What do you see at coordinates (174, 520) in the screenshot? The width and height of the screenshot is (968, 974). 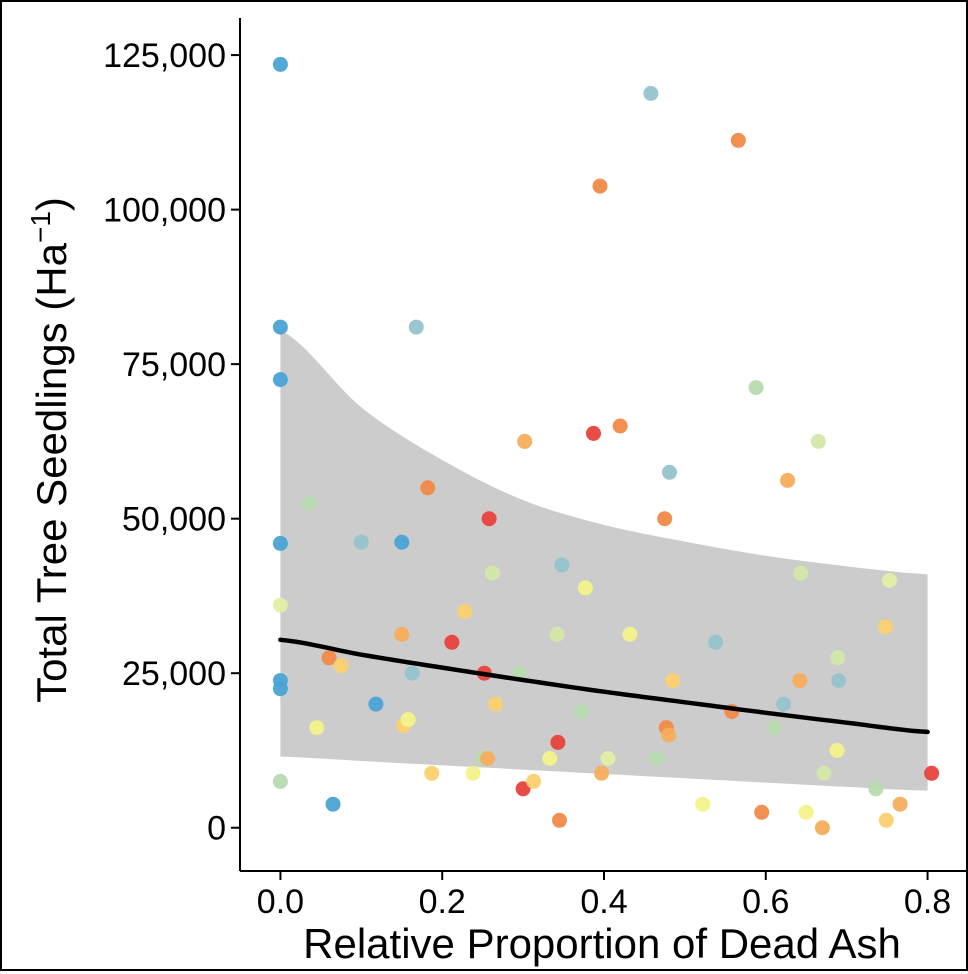 I see `y-tick-label: 50,000` at bounding box center [174, 520].